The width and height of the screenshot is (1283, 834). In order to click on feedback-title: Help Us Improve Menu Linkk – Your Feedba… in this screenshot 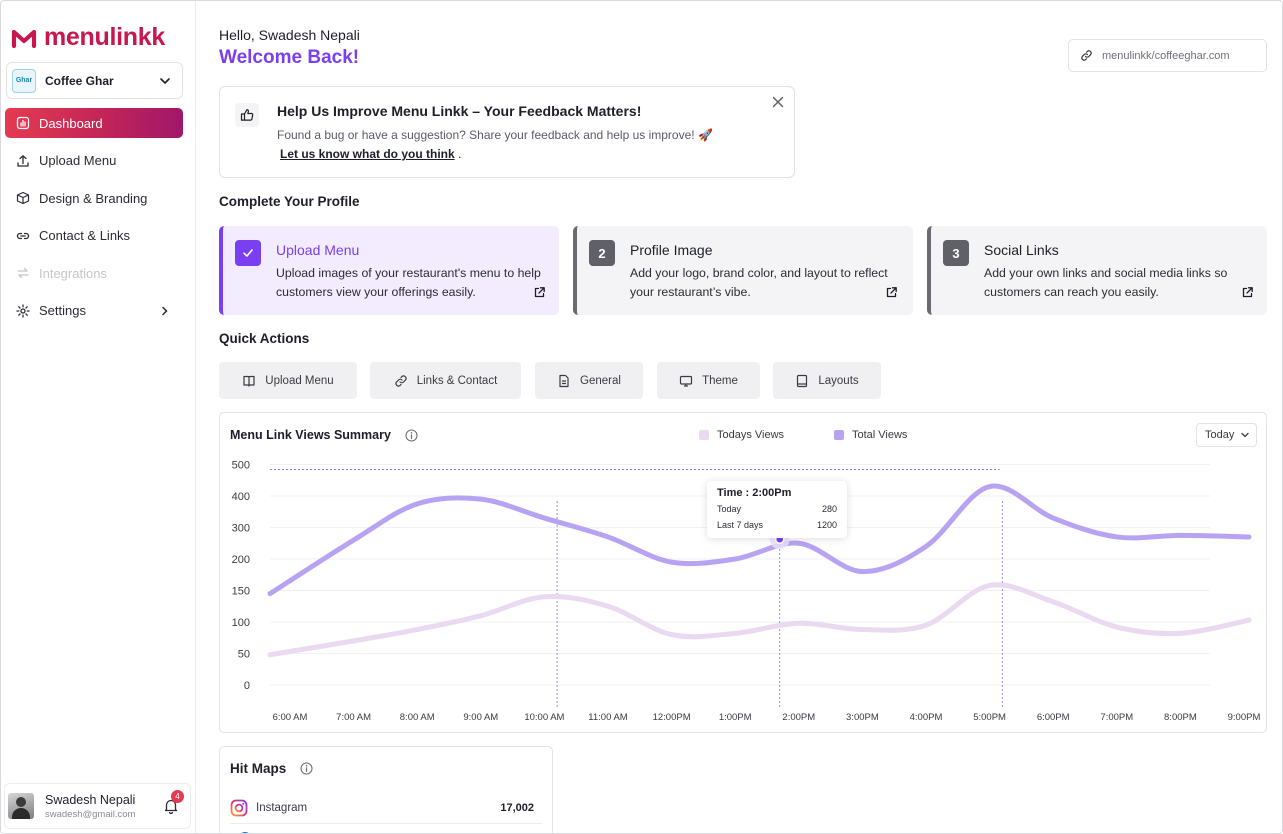, I will do `click(459, 111)`.